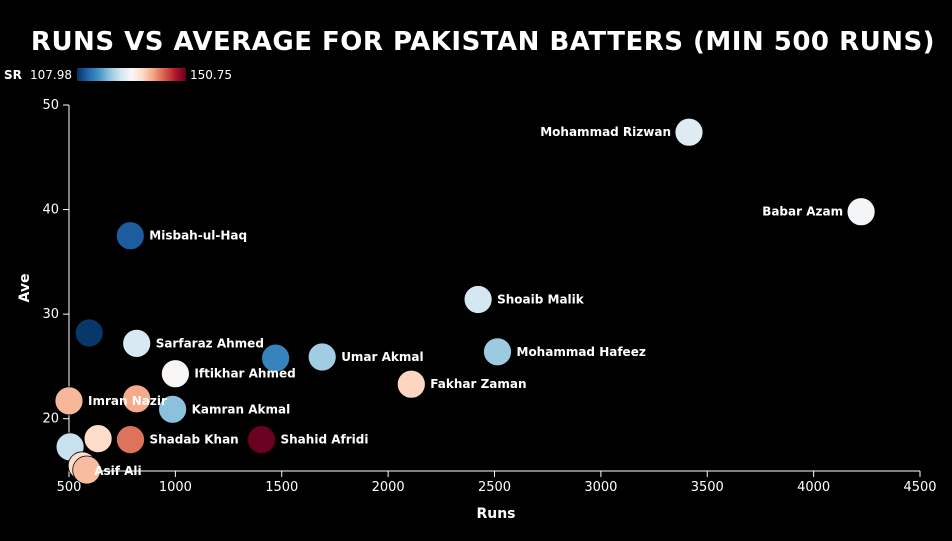  I want to click on x-tick-label: 500, so click(69, 487).